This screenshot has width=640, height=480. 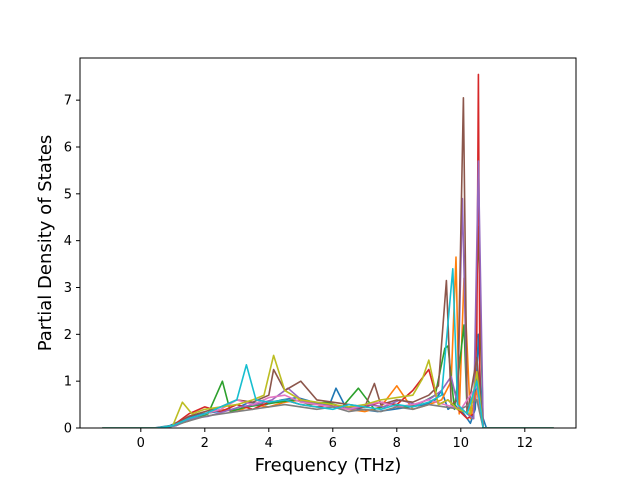 What do you see at coordinates (205, 443) in the screenshot?
I see `x-tick-label: 2` at bounding box center [205, 443].